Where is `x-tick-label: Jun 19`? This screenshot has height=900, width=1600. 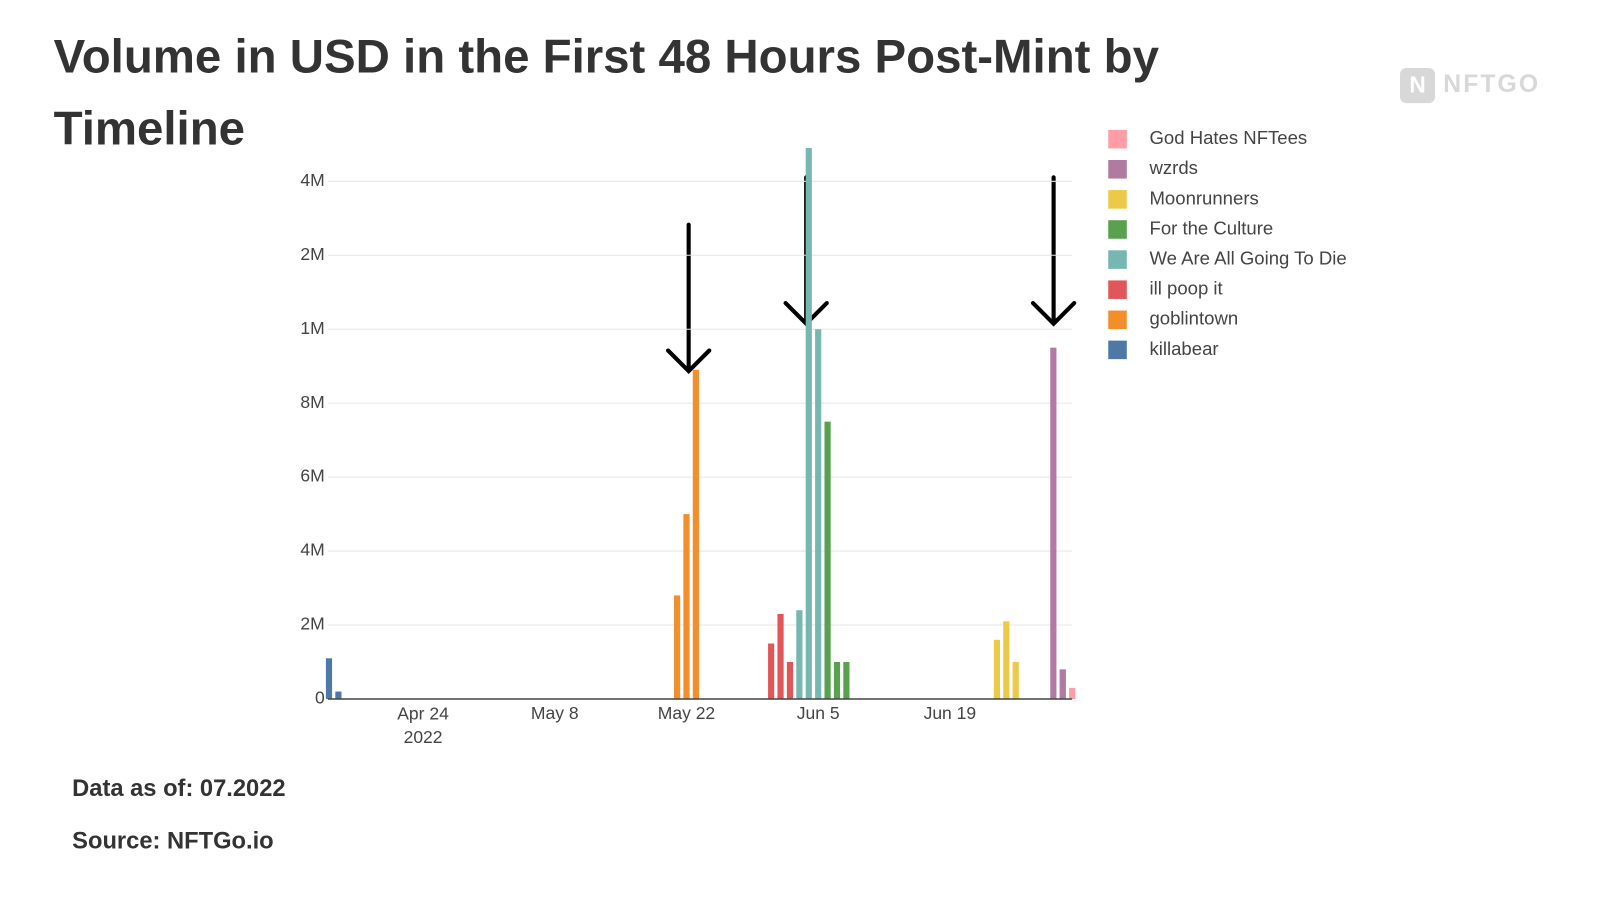 x-tick-label: Jun 19 is located at coordinates (950, 713).